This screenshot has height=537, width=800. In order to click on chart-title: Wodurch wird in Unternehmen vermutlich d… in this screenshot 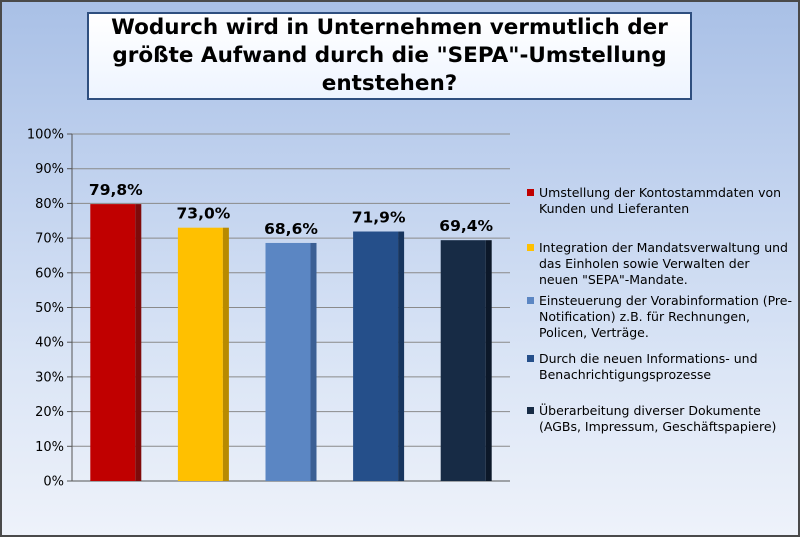, I will do `click(389, 55)`.